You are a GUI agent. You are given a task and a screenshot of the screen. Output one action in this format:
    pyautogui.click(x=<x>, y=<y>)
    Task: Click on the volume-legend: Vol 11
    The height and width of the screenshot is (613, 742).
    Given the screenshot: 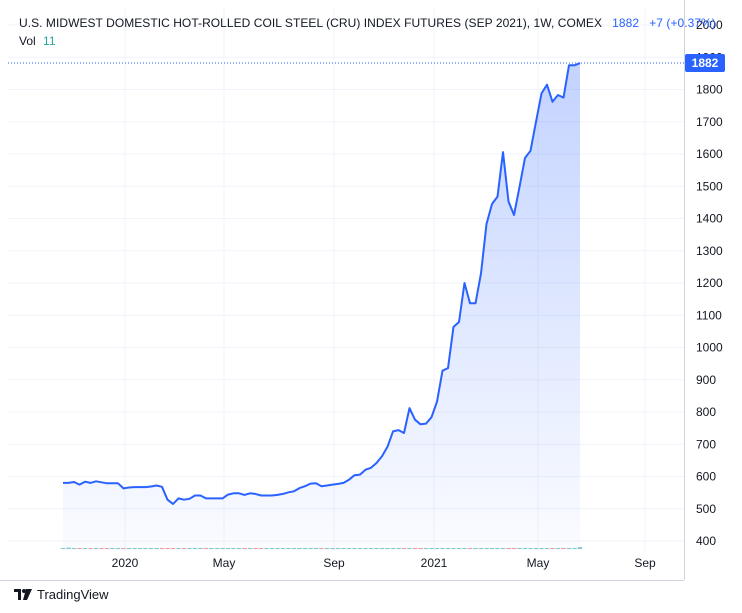 What is the action you would take?
    pyautogui.click(x=37, y=41)
    